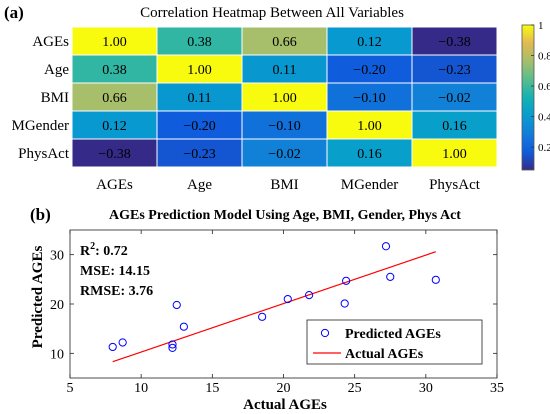  I want to click on legend: Predicted AGEs Actual AGEs, so click(394, 342).